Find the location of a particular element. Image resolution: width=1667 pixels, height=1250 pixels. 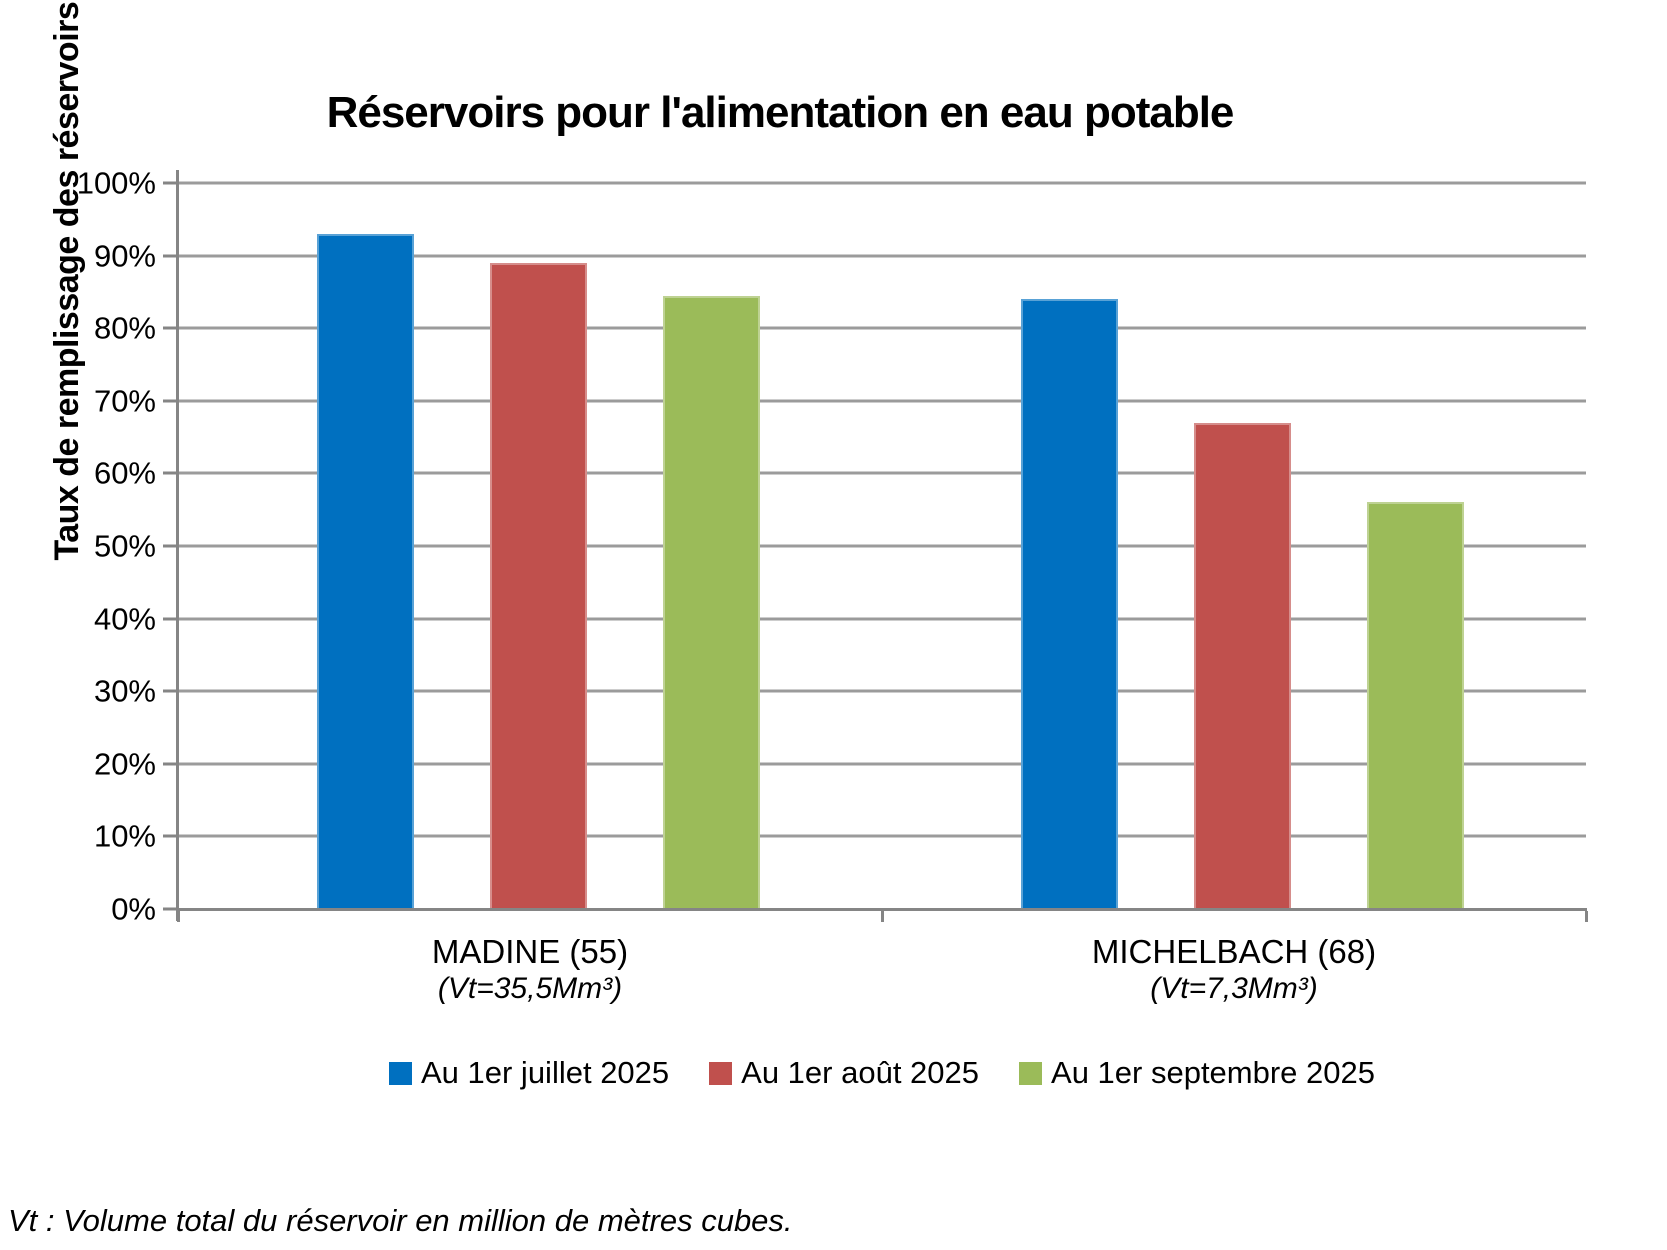

legend-swatch-aout is located at coordinates (721, 1073).